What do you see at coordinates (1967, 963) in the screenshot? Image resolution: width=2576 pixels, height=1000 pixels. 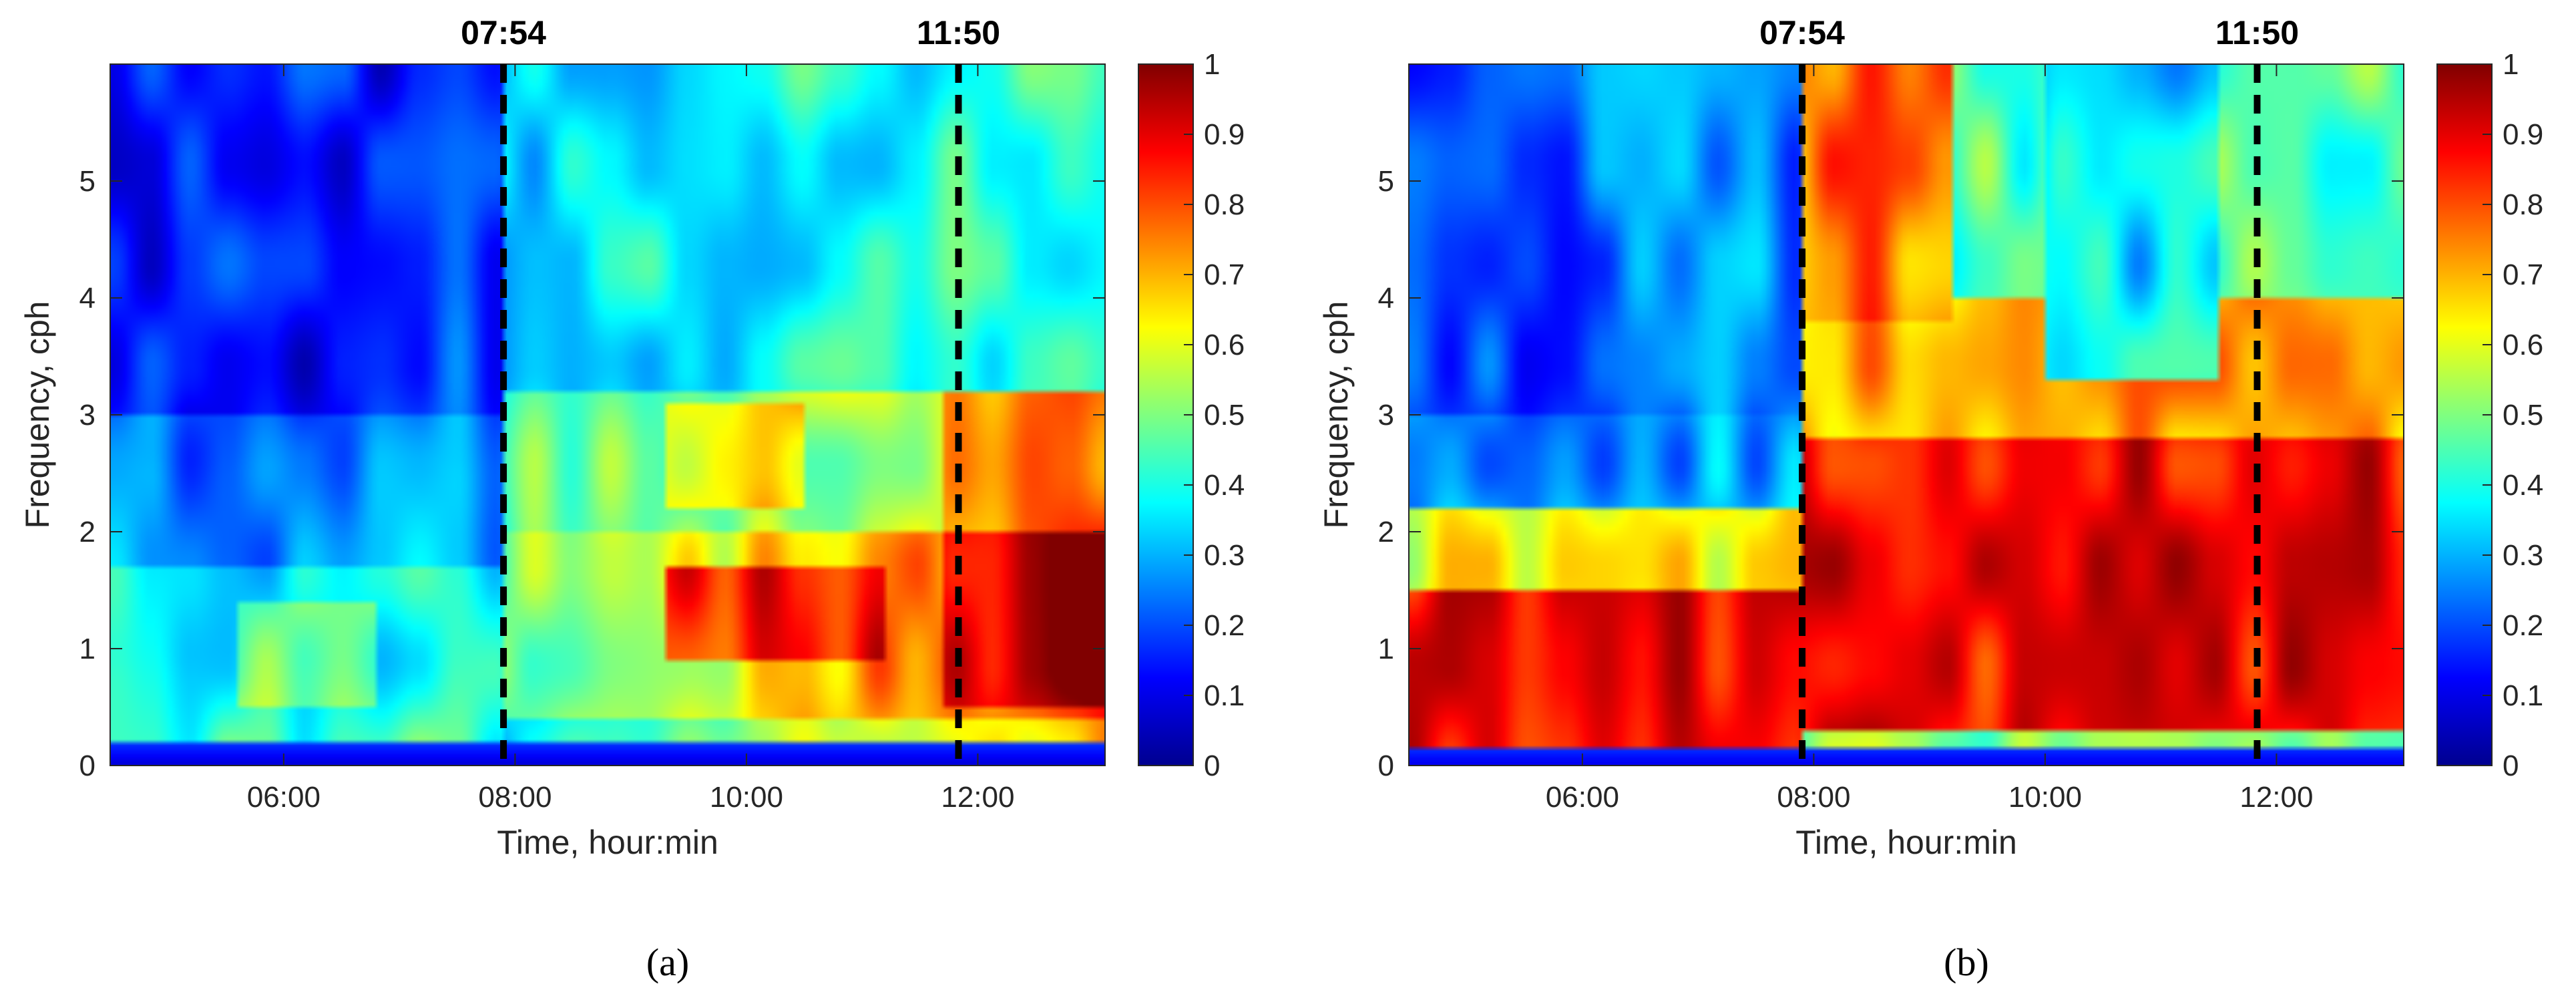 I see `panel-caption: (b)` at bounding box center [1967, 963].